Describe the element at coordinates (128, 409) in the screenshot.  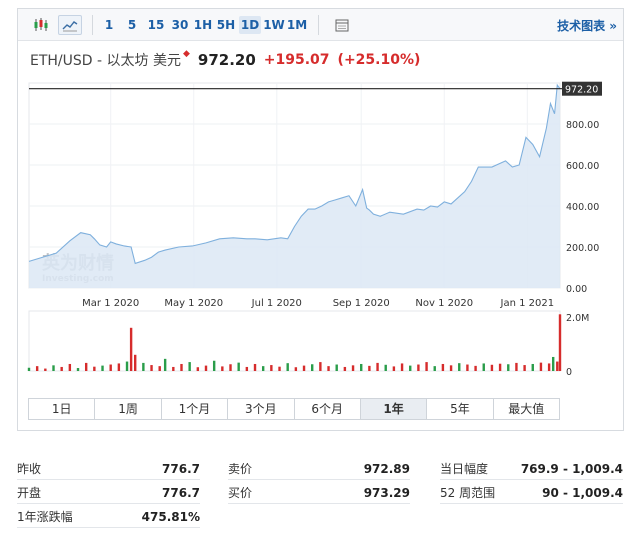
I see `range-1w: 1周` at that location.